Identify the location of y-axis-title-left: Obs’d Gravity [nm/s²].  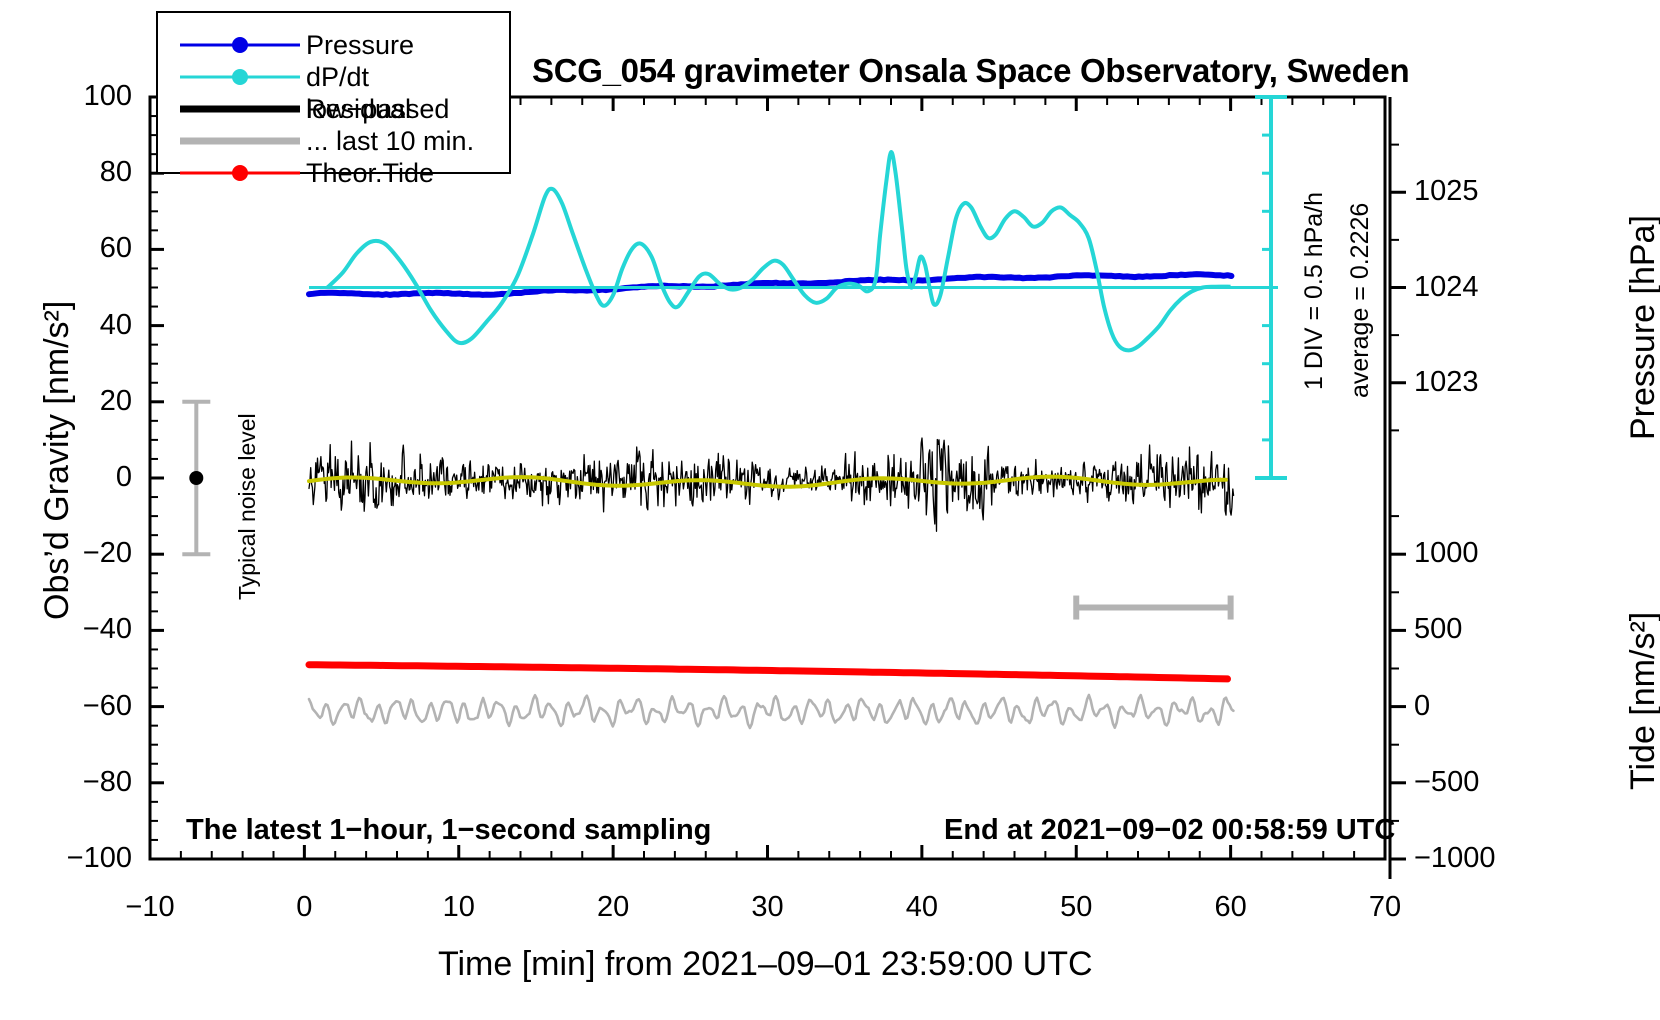
(57, 460).